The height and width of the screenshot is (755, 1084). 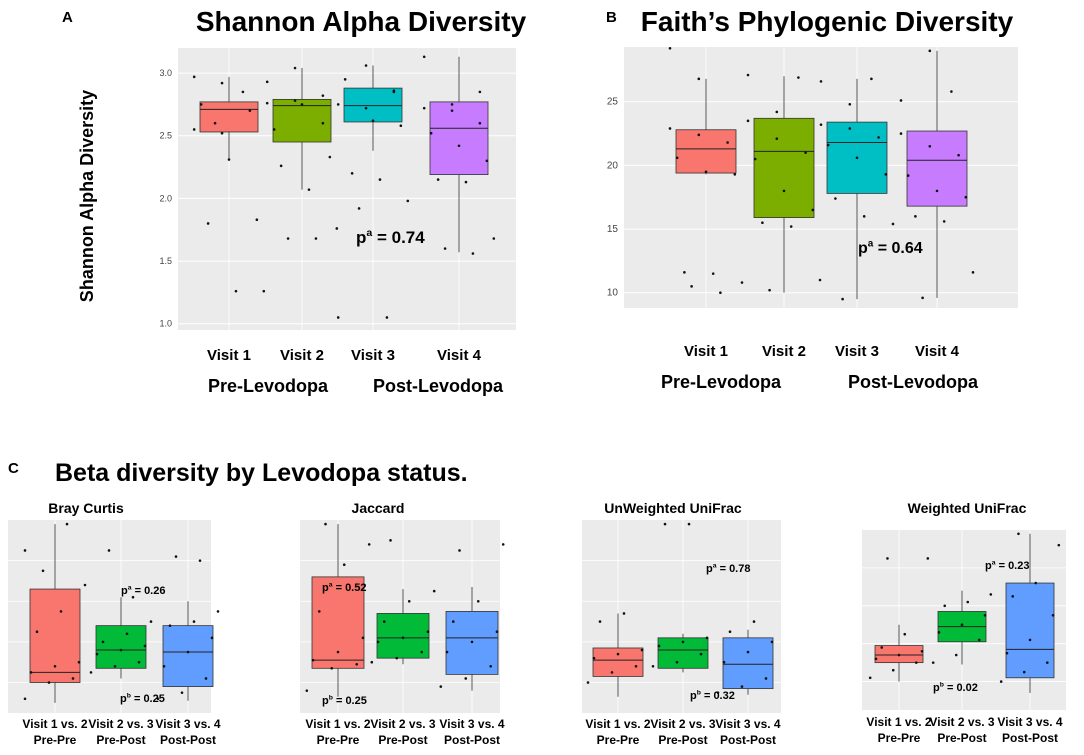 I want to click on bray-subcategory-label: Pre-Post, so click(x=120, y=740).